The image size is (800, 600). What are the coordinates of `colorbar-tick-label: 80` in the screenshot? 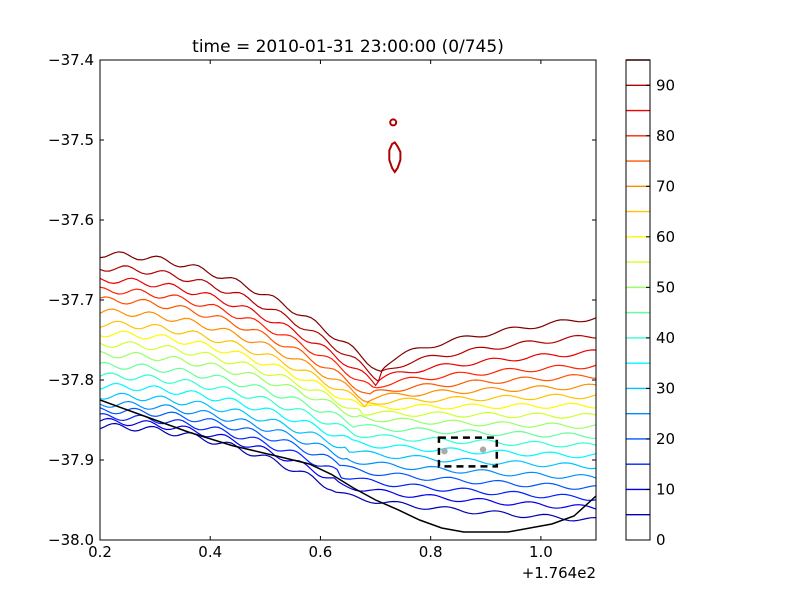 It's located at (665, 136).